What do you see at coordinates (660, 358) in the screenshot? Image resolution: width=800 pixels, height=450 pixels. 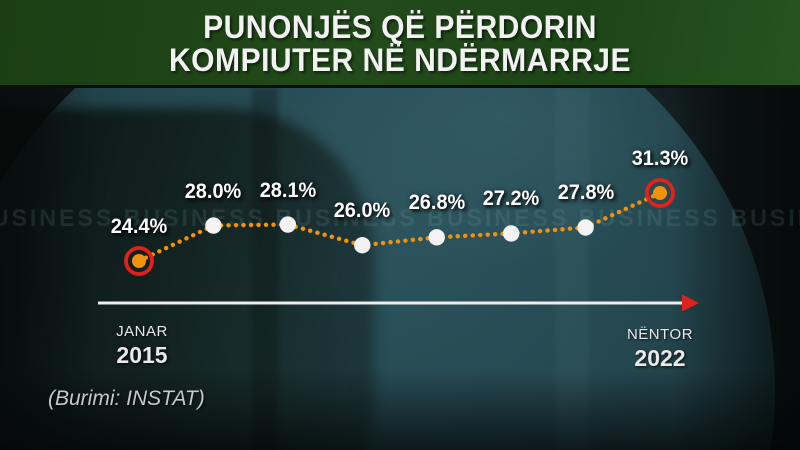 I see `axis-end-year: 2022` at bounding box center [660, 358].